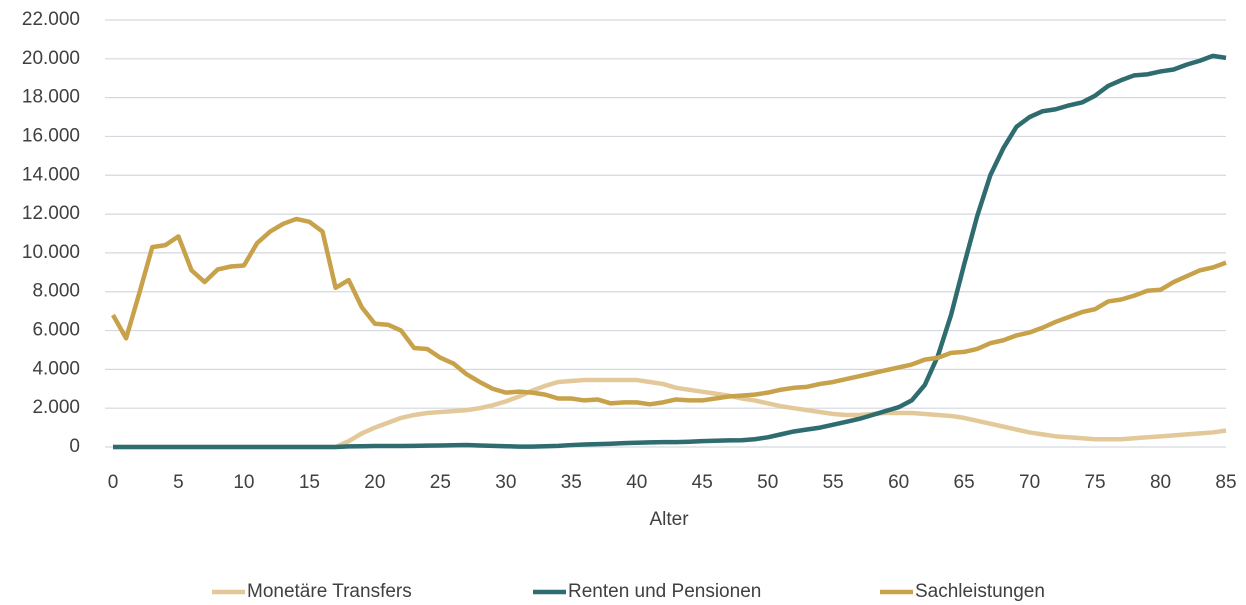 The width and height of the screenshot is (1246, 605). Describe the element at coordinates (1094, 482) in the screenshot. I see `x-tick-label: 75` at that location.